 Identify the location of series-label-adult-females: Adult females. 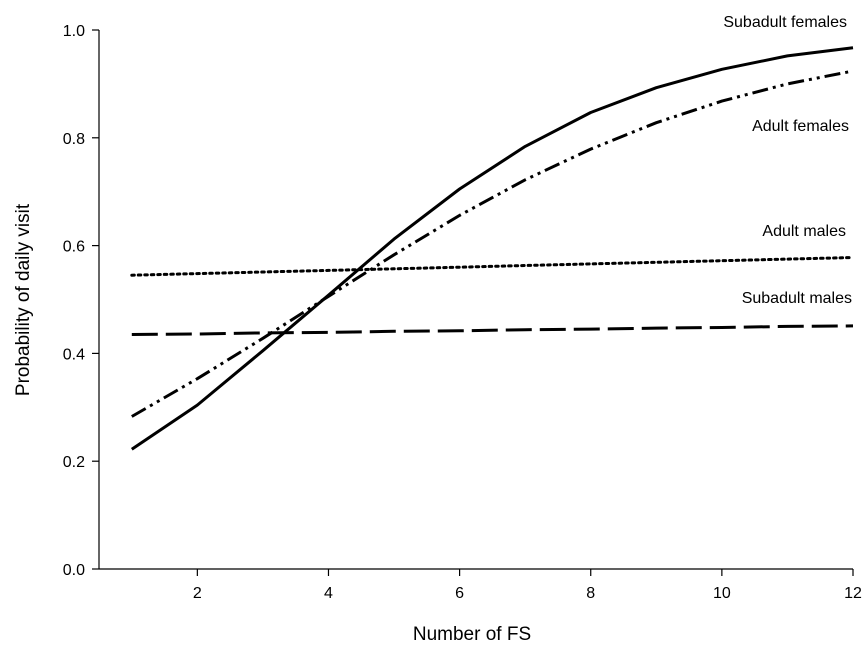
(800, 126).